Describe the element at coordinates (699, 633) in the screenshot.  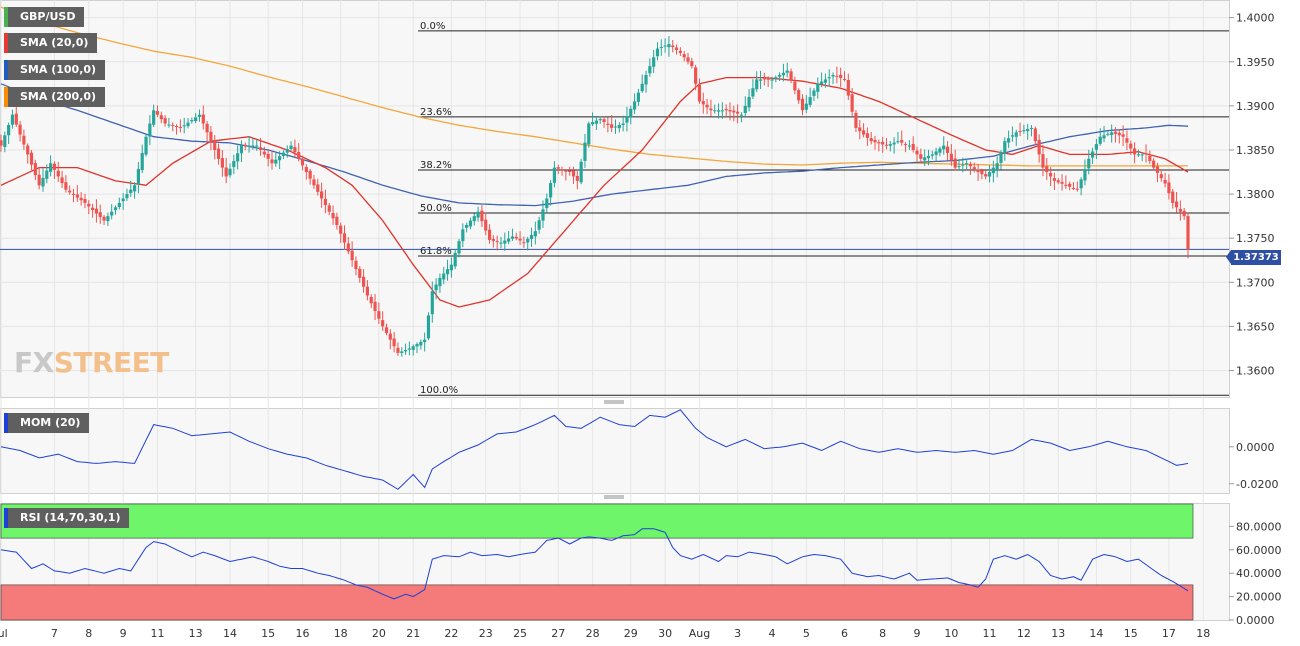
I see `x-tick-label-19: Aug` at that location.